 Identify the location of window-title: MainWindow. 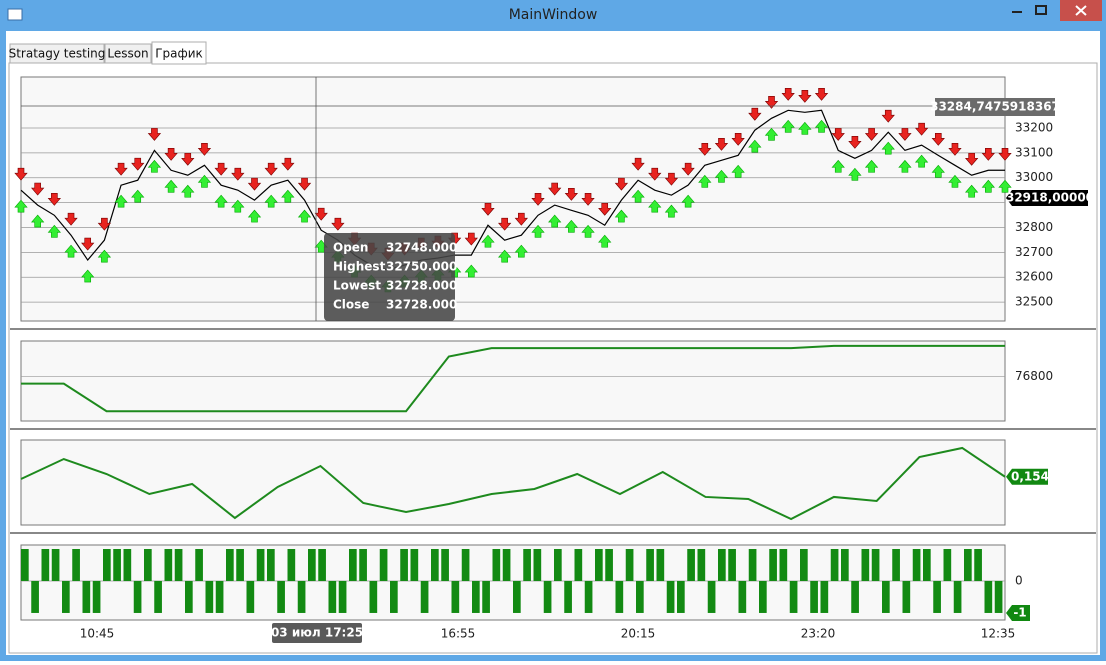
(553, 15).